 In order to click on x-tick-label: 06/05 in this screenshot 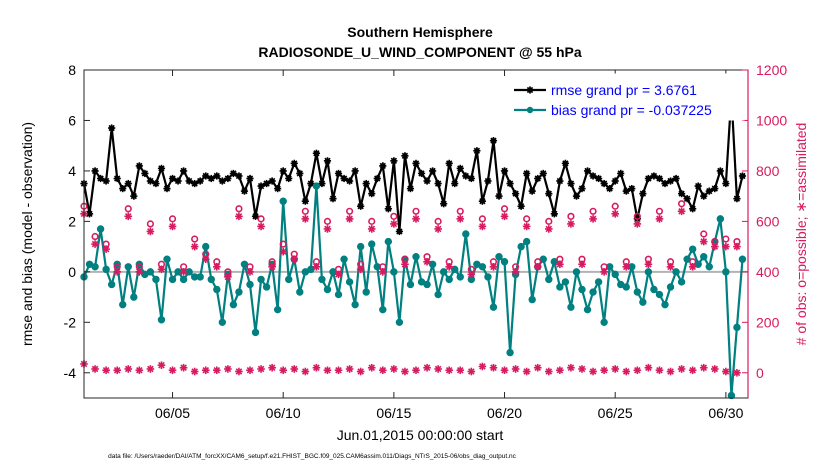, I will do `click(172, 413)`.